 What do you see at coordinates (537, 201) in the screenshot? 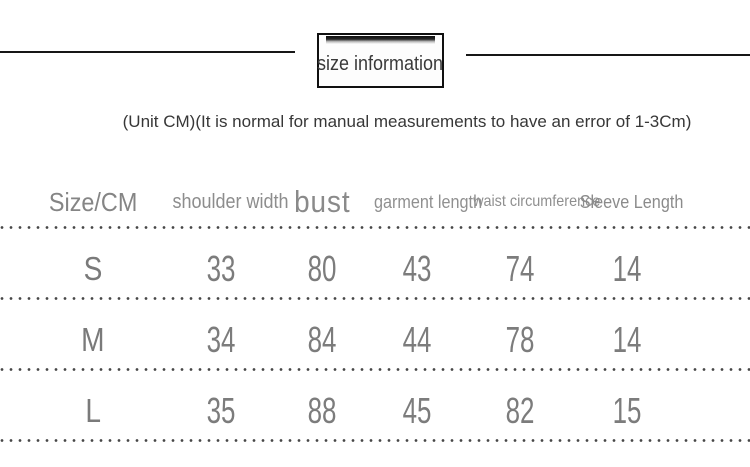
I see `column-header-label: waist circumference` at bounding box center [537, 201].